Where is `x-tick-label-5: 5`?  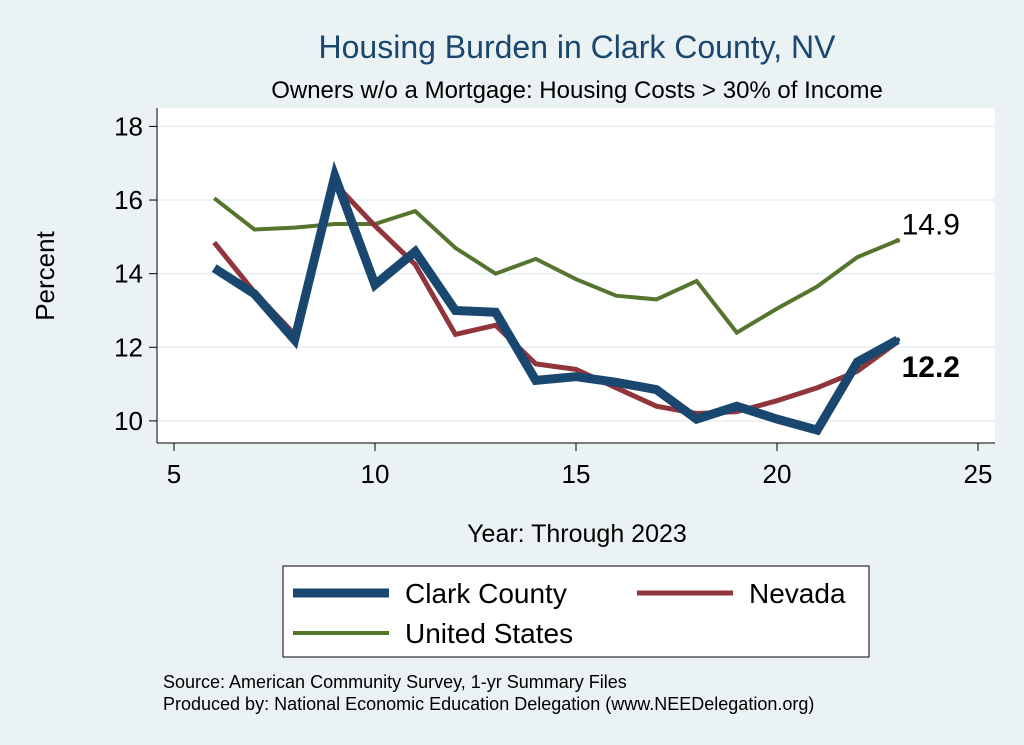
x-tick-label-5: 5 is located at coordinates (174, 474).